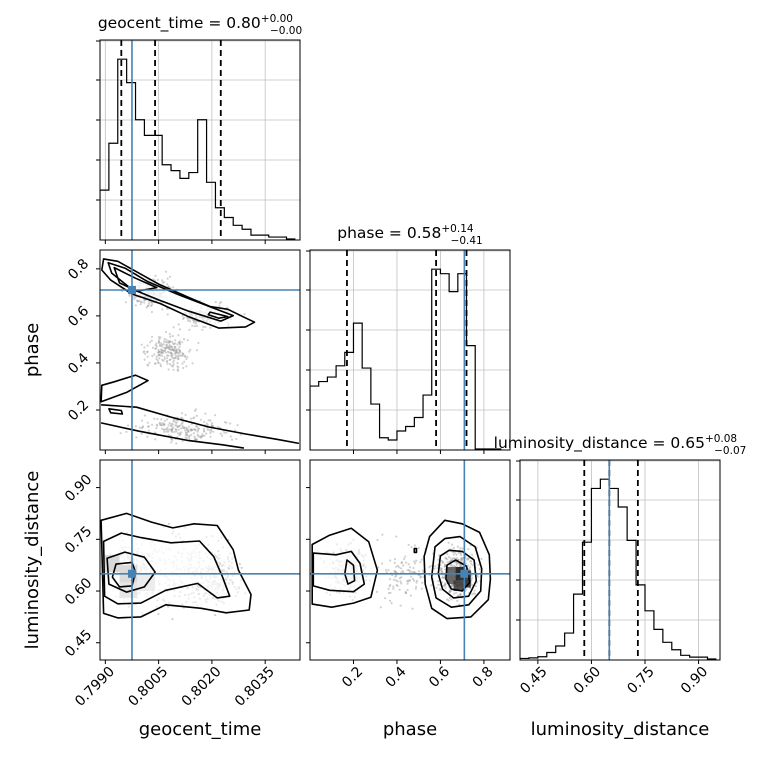  What do you see at coordinates (694, 680) in the screenshot?
I see `x-tick-label: 0.90` at bounding box center [694, 680].